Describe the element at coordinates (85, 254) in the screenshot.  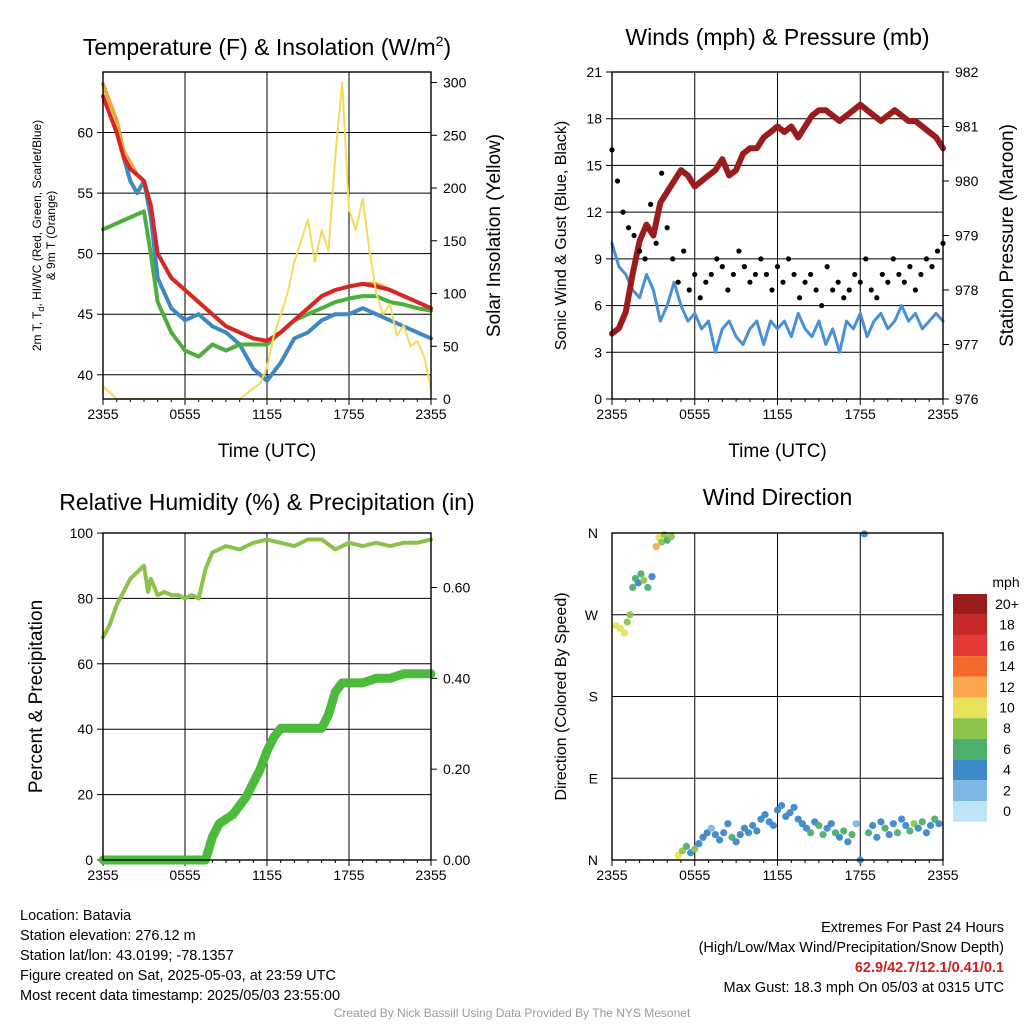
I see `y-tick-label: 50` at that location.